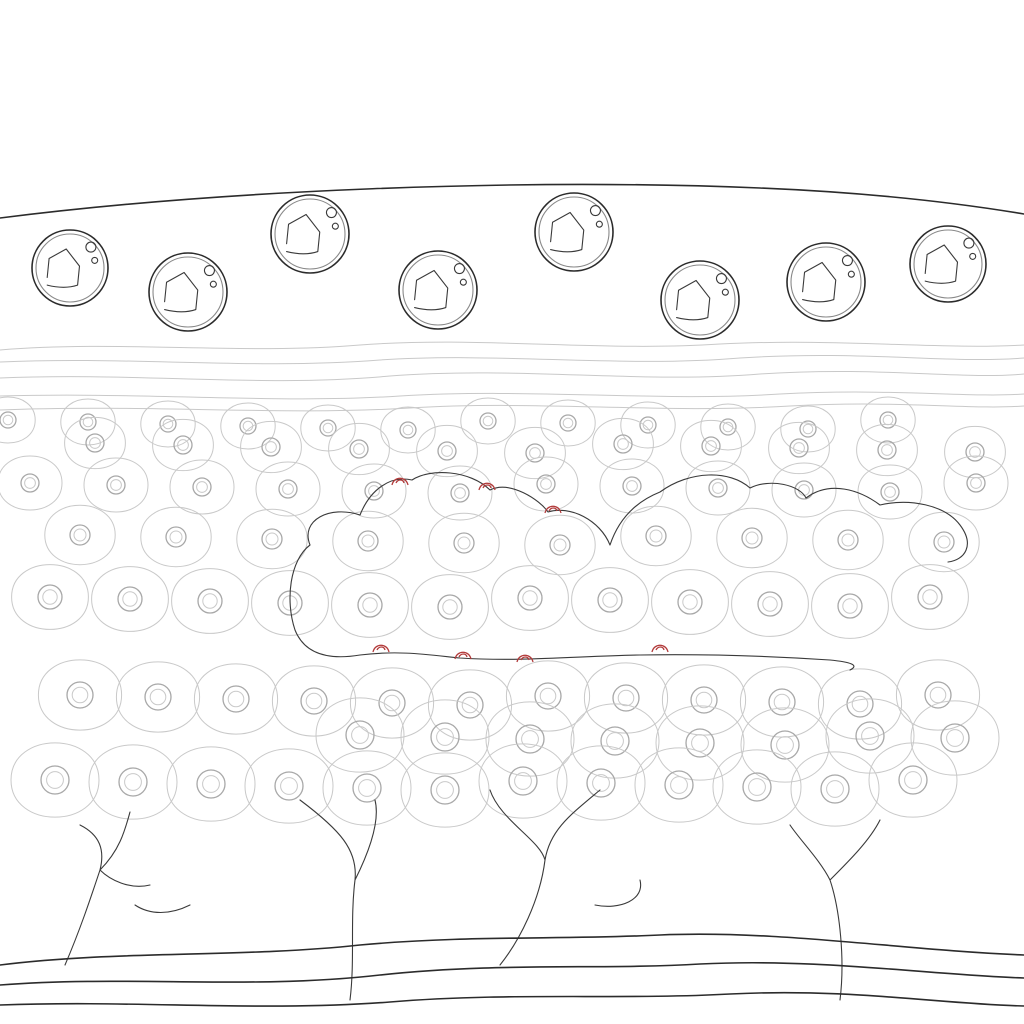  I want to click on vesicle-row, so click(509, 266).